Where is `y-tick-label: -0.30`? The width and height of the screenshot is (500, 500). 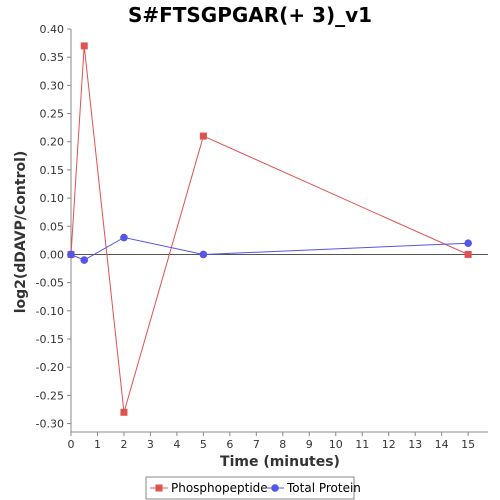
y-tick-label: -0.30 is located at coordinates (50, 424).